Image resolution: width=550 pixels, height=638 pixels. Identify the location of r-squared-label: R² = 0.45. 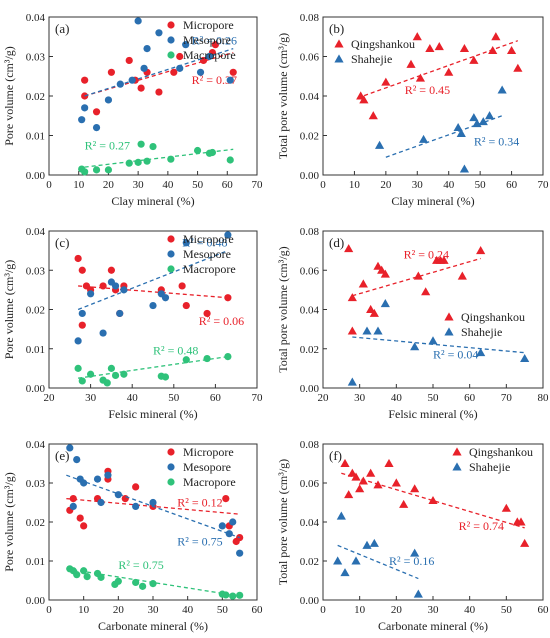
(427, 90).